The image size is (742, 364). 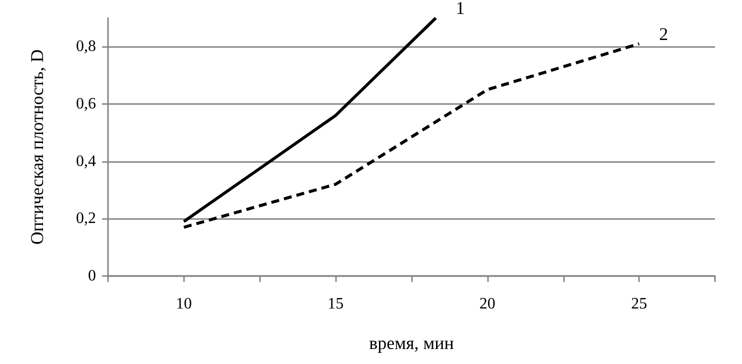 What do you see at coordinates (639, 304) in the screenshot?
I see `x-tick-label: 25` at bounding box center [639, 304].